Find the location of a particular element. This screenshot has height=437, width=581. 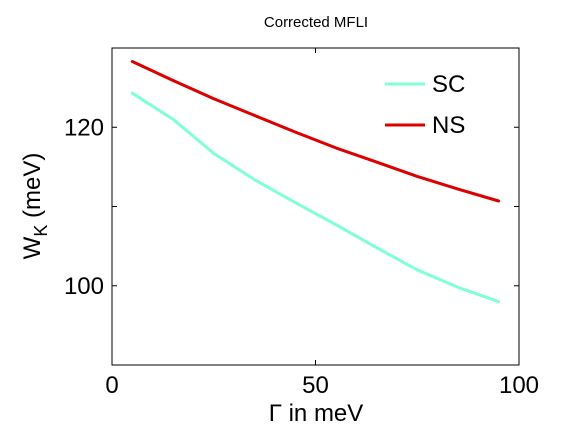

x-tick-label: 0 is located at coordinates (111, 385).